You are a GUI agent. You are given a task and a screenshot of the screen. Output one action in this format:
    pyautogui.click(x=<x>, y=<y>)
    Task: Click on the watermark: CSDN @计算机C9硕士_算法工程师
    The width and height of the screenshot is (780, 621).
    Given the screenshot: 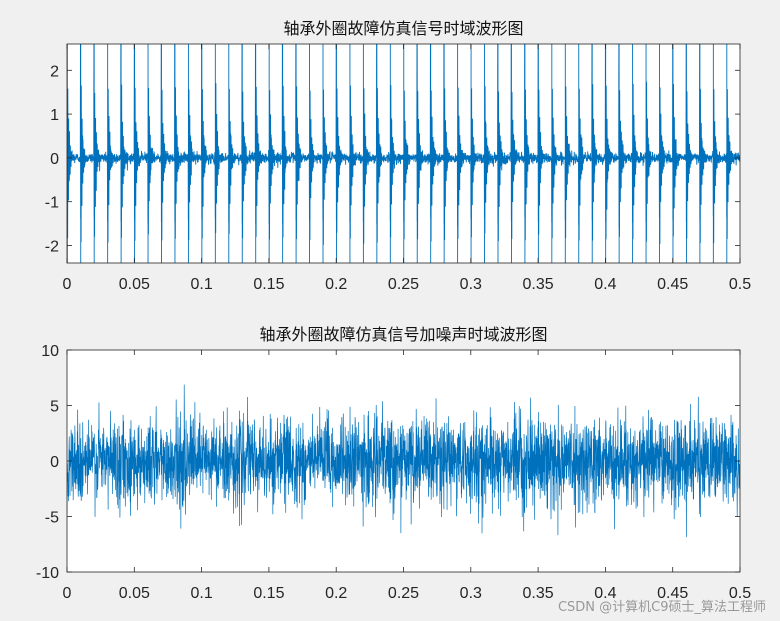 What is the action you would take?
    pyautogui.click(x=661, y=607)
    